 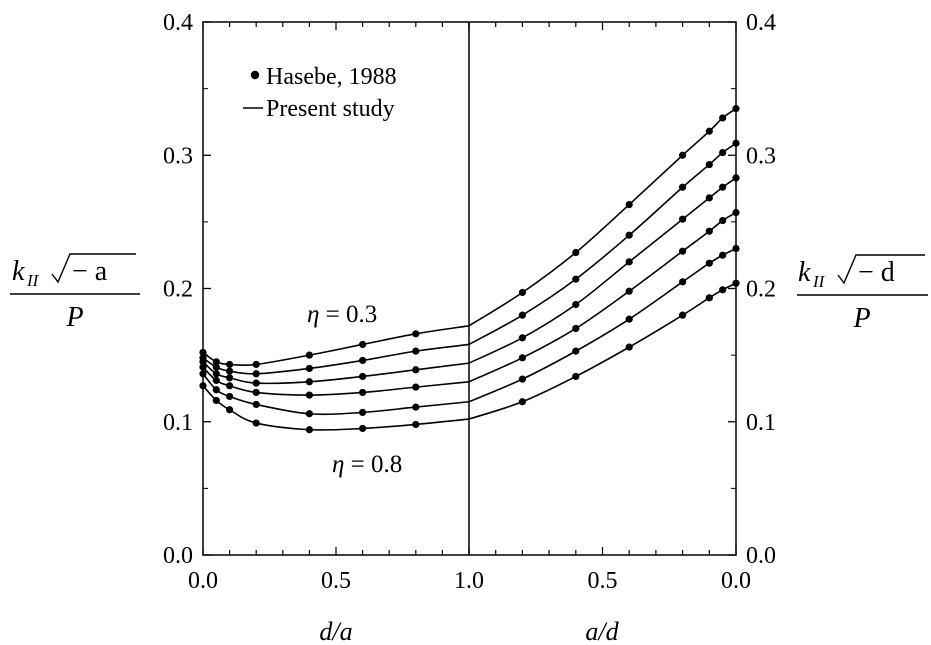 What do you see at coordinates (313, 314) in the screenshot?
I see `annotation-eta-top-symbol: η` at bounding box center [313, 314].